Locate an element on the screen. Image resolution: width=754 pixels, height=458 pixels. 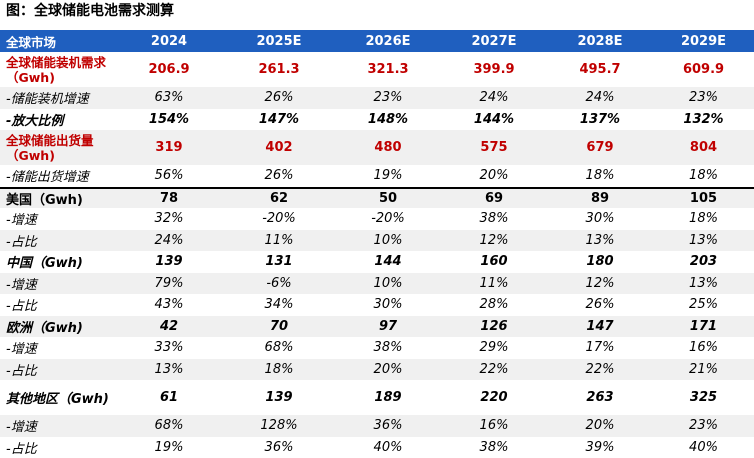
row-label: 美国（Gwh) is located at coordinates (57, 198).